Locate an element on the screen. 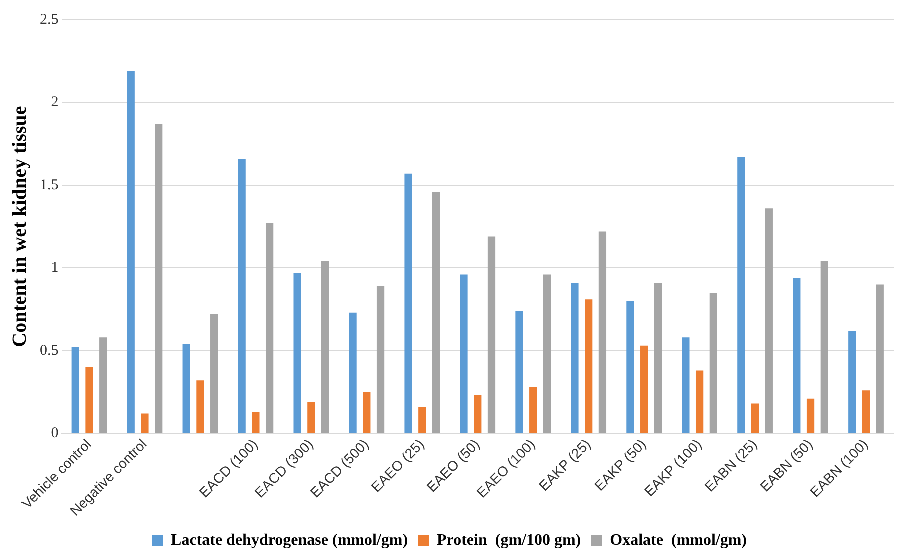 The width and height of the screenshot is (909, 559). legend-label: Oxalate (mmol/gm) is located at coordinates (678, 541).